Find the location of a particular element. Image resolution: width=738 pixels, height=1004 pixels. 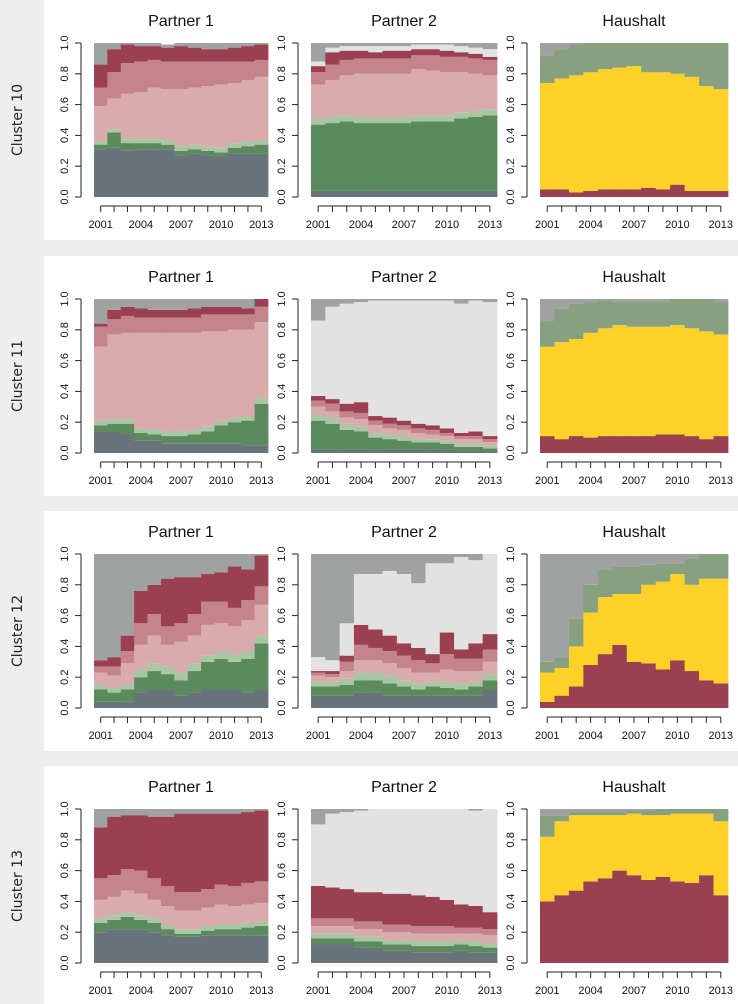

x-tick-label: 2007 is located at coordinates (404, 991).